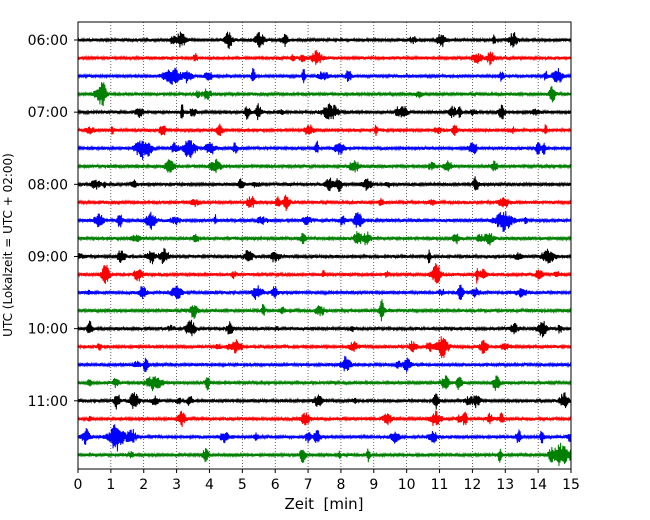 Image resolution: width=650 pixels, height=520 pixels. Describe the element at coordinates (440, 485) in the screenshot. I see `x-tick-label: 11` at that location.